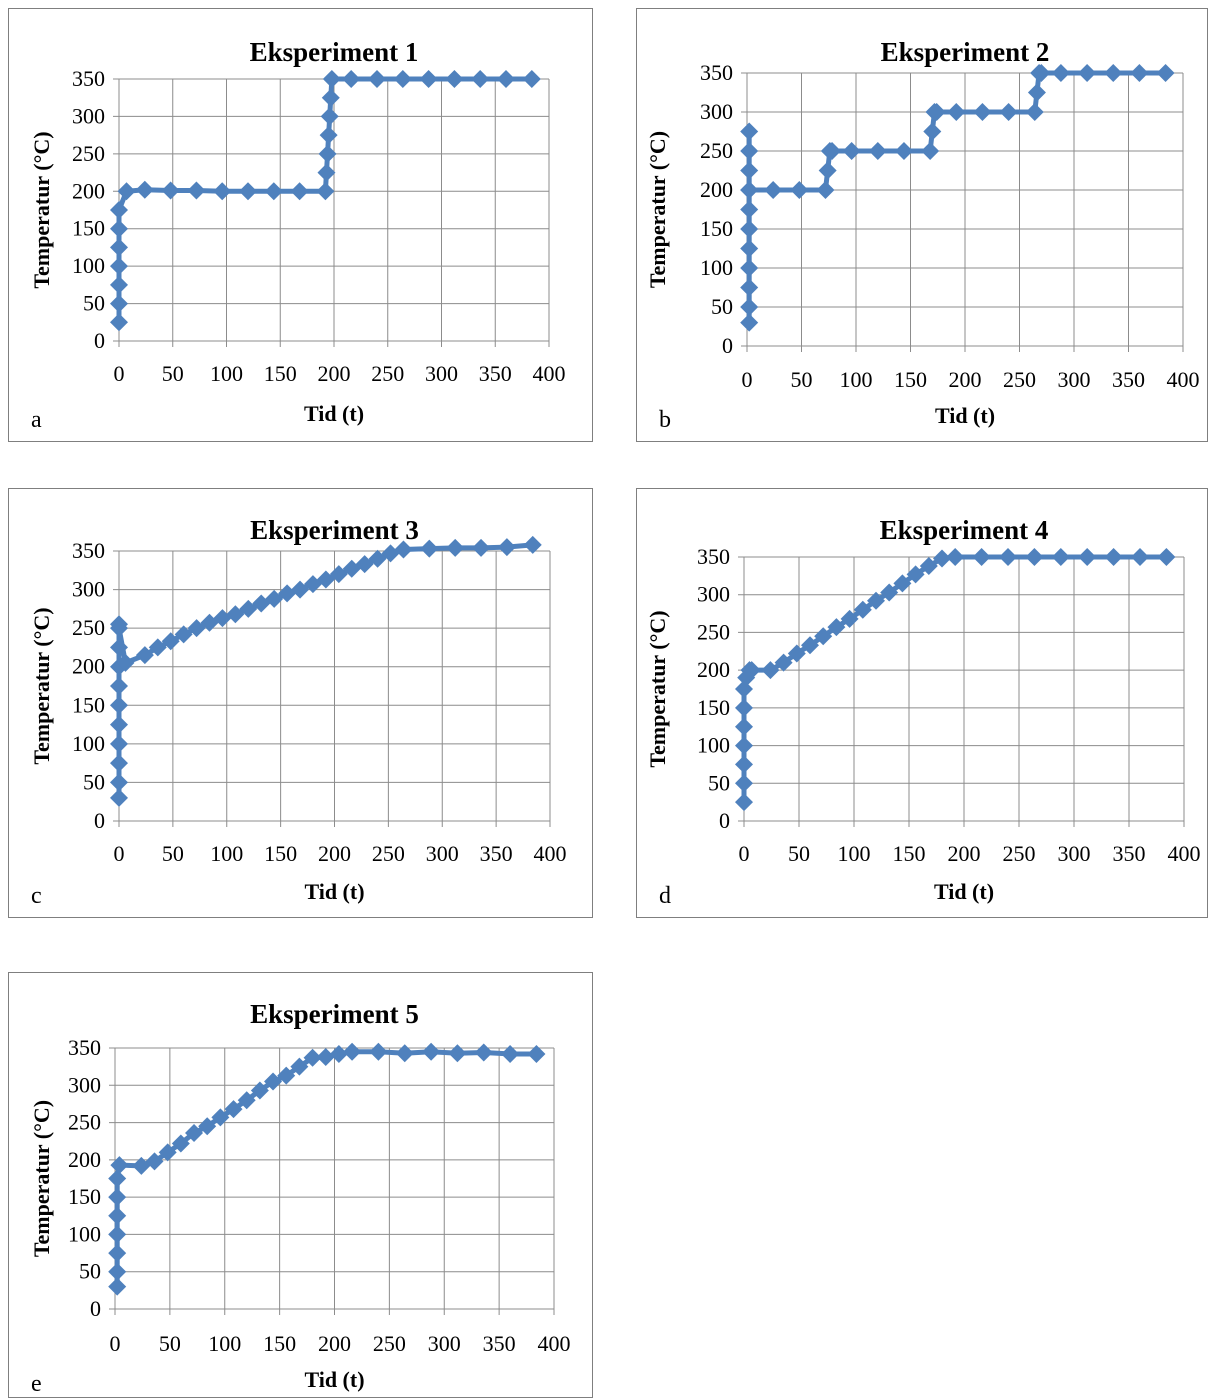 Image resolution: width=1208 pixels, height=1399 pixels. I want to click on x-tick-label: 50, so click(173, 373).